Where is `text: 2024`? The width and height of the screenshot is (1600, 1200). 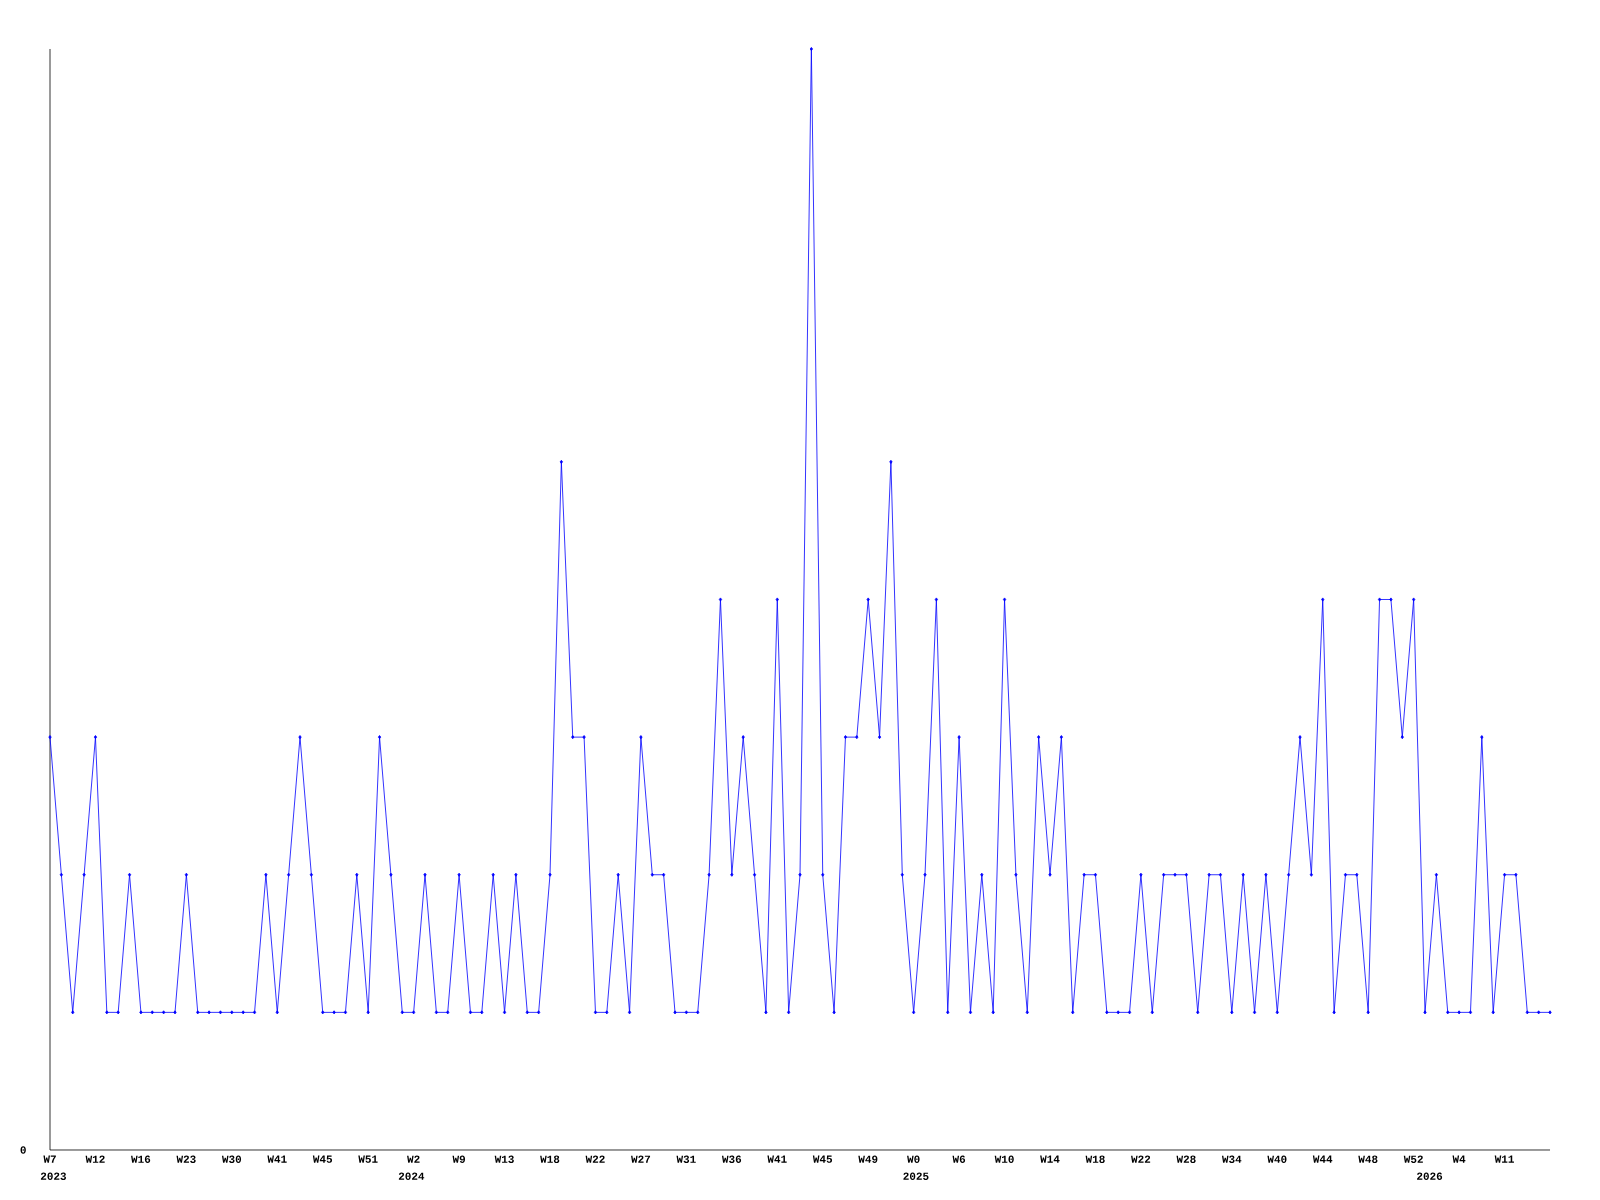
text: 2024 is located at coordinates (411, 1176).